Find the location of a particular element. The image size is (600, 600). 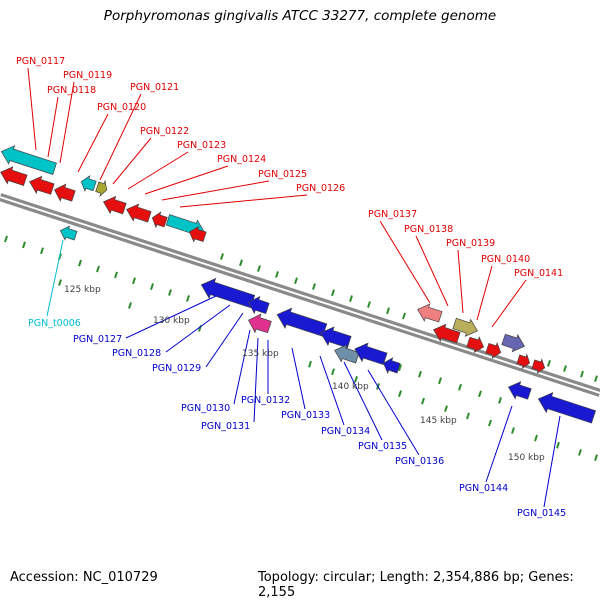

scale-label: 145 kbp is located at coordinates (438, 421).